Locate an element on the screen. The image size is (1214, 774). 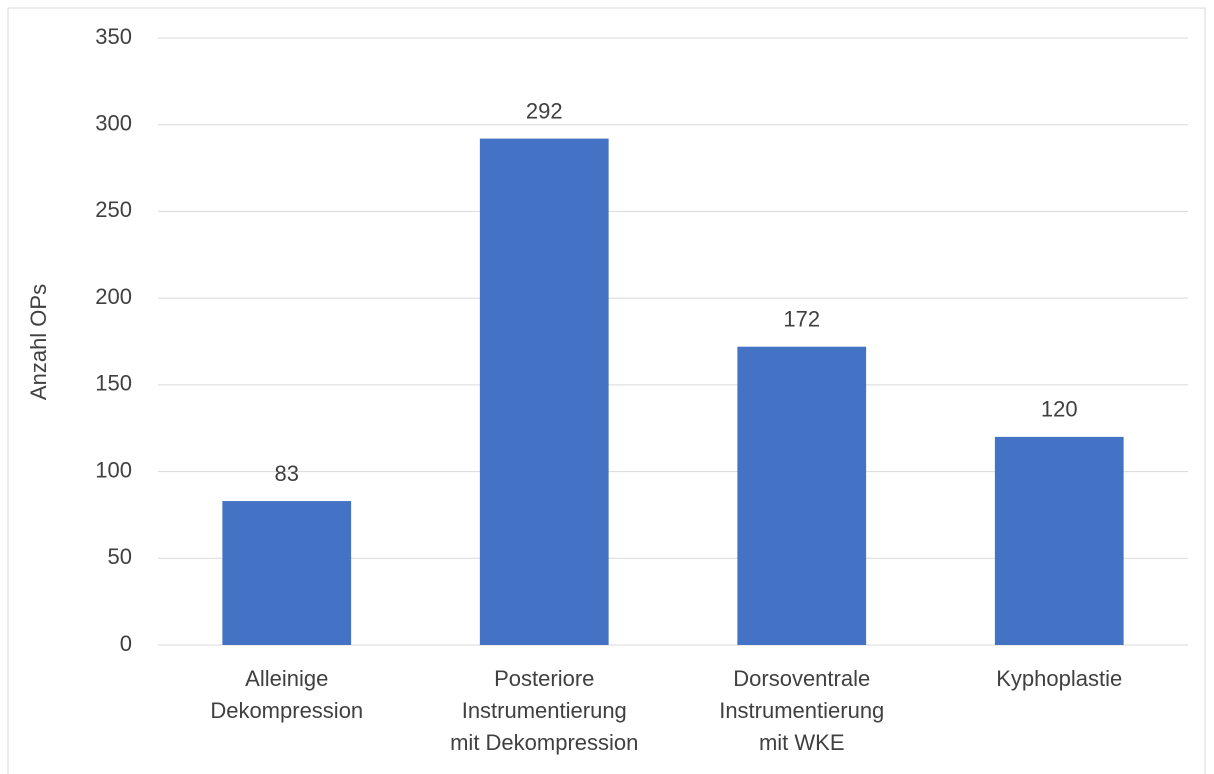
x-tick-label: Kyphoplastie is located at coordinates (1059, 678).